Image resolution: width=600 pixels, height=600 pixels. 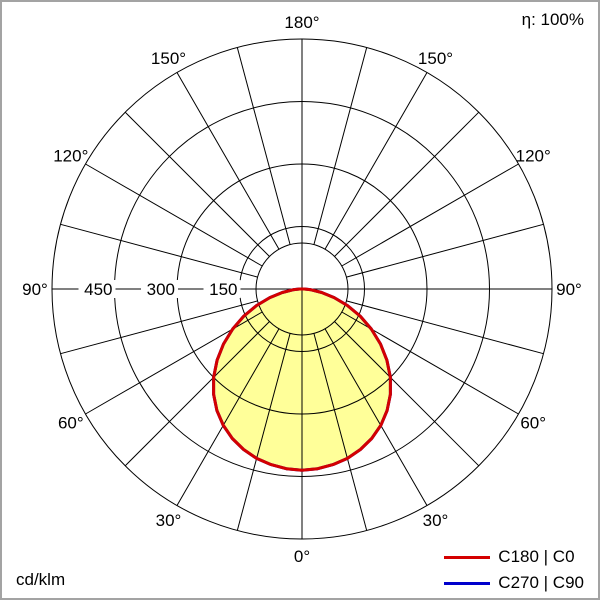 I want to click on legend-item-c90: C270 | C90, so click(x=514, y=583).